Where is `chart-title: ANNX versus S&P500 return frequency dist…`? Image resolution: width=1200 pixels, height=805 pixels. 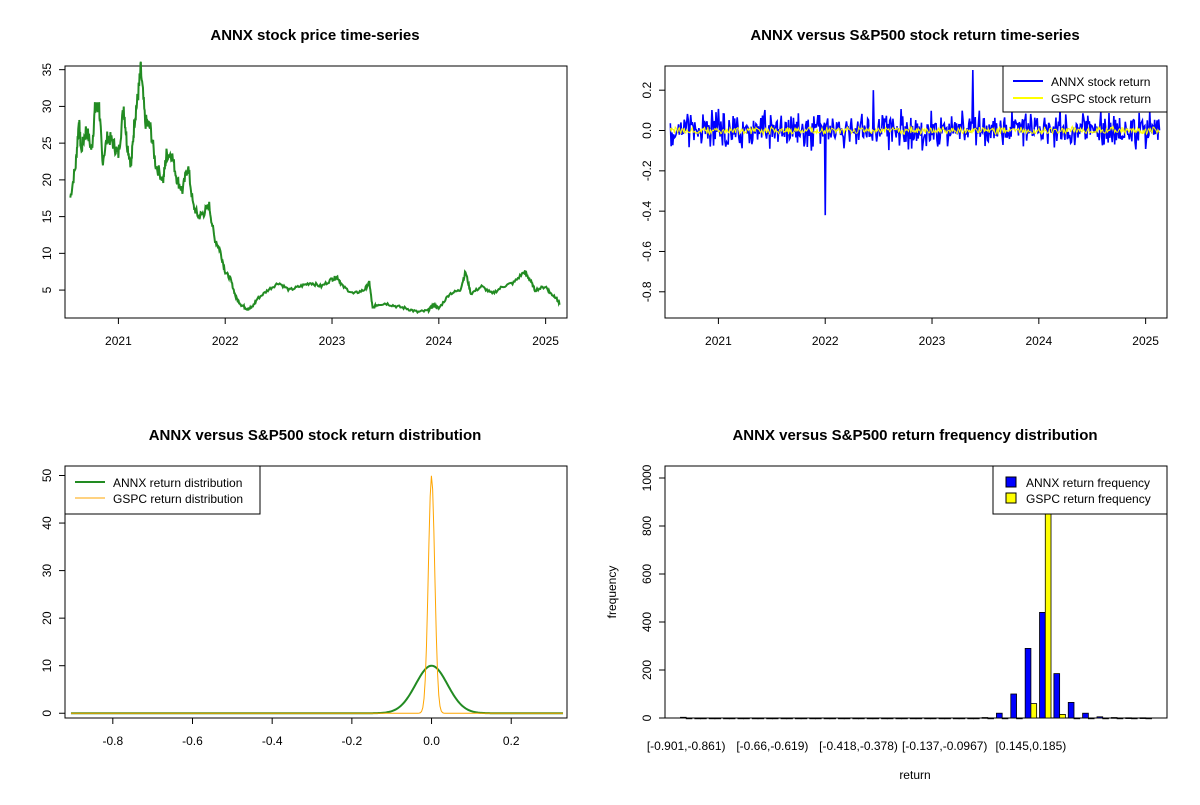
chart-title: ANNX versus S&P500 return frequency dist… is located at coordinates (914, 435).